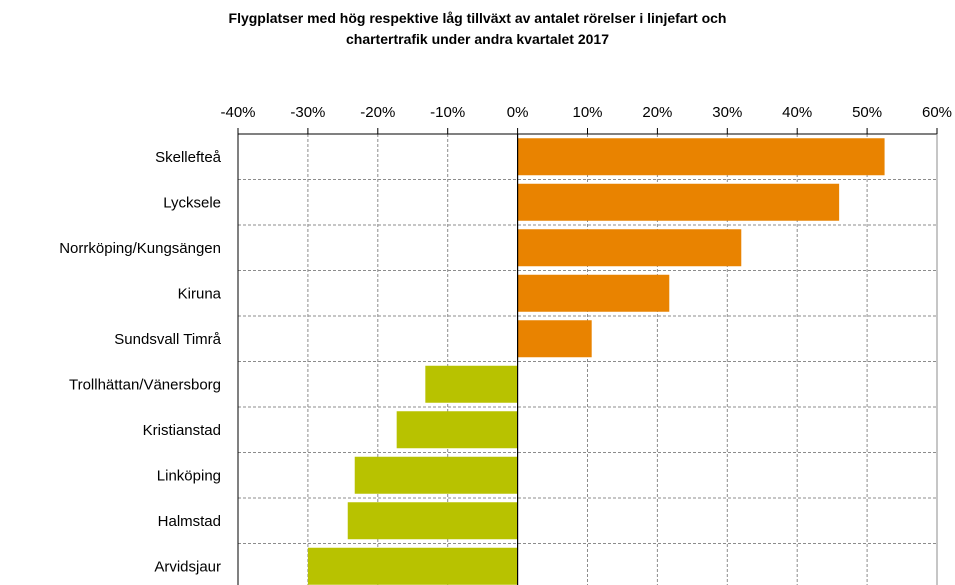 This screenshot has width=955, height=585. Describe the element at coordinates (145, 384) in the screenshot. I see `category-label: Trollhättan/Vänersborg` at that location.